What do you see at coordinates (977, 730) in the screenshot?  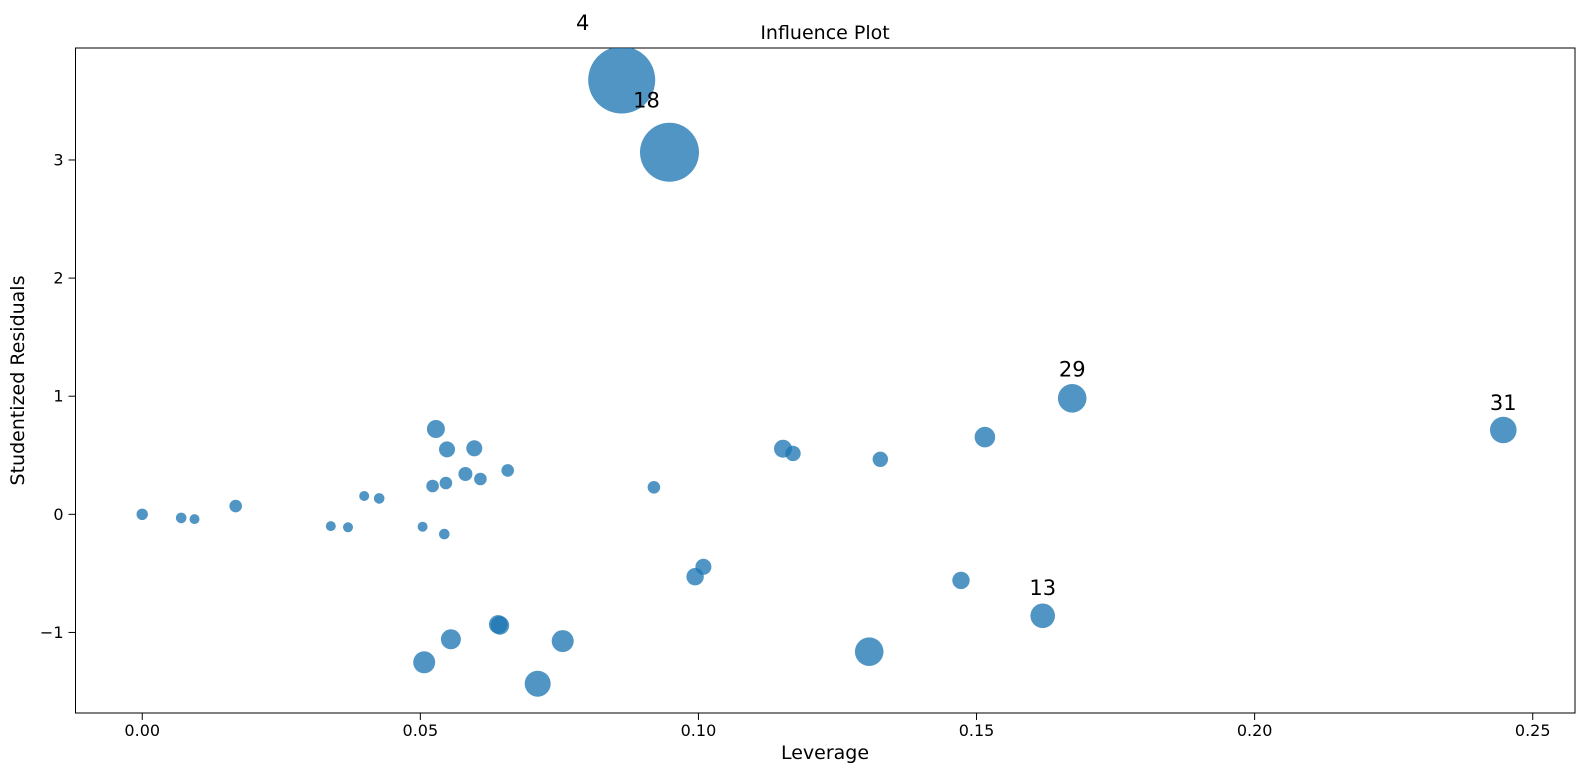 I see `x-tick-label: 0.15` at bounding box center [977, 730].